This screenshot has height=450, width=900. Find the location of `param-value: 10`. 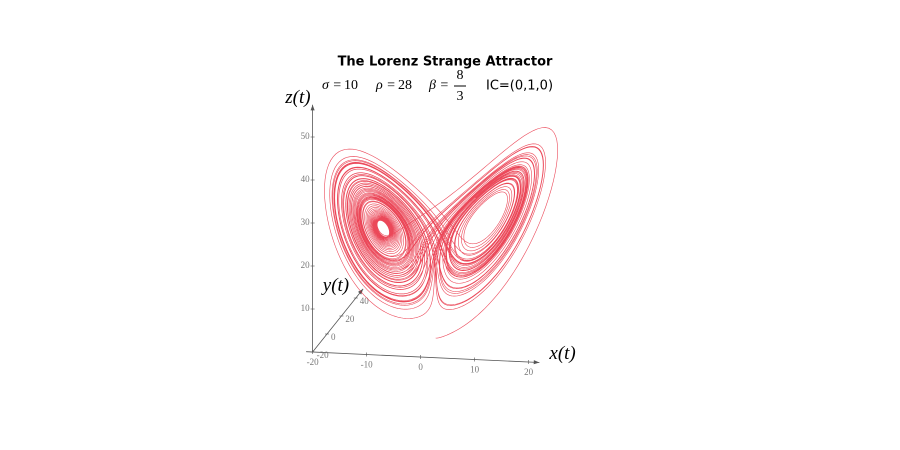

param-value: 10 is located at coordinates (351, 85).